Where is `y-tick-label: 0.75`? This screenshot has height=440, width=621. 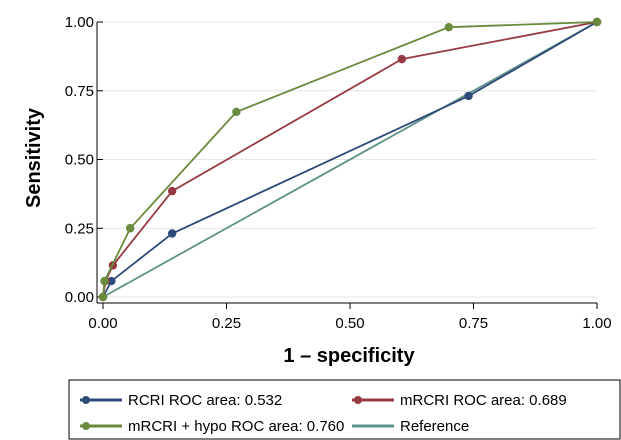 y-tick-label: 0.75 is located at coordinates (79, 91).